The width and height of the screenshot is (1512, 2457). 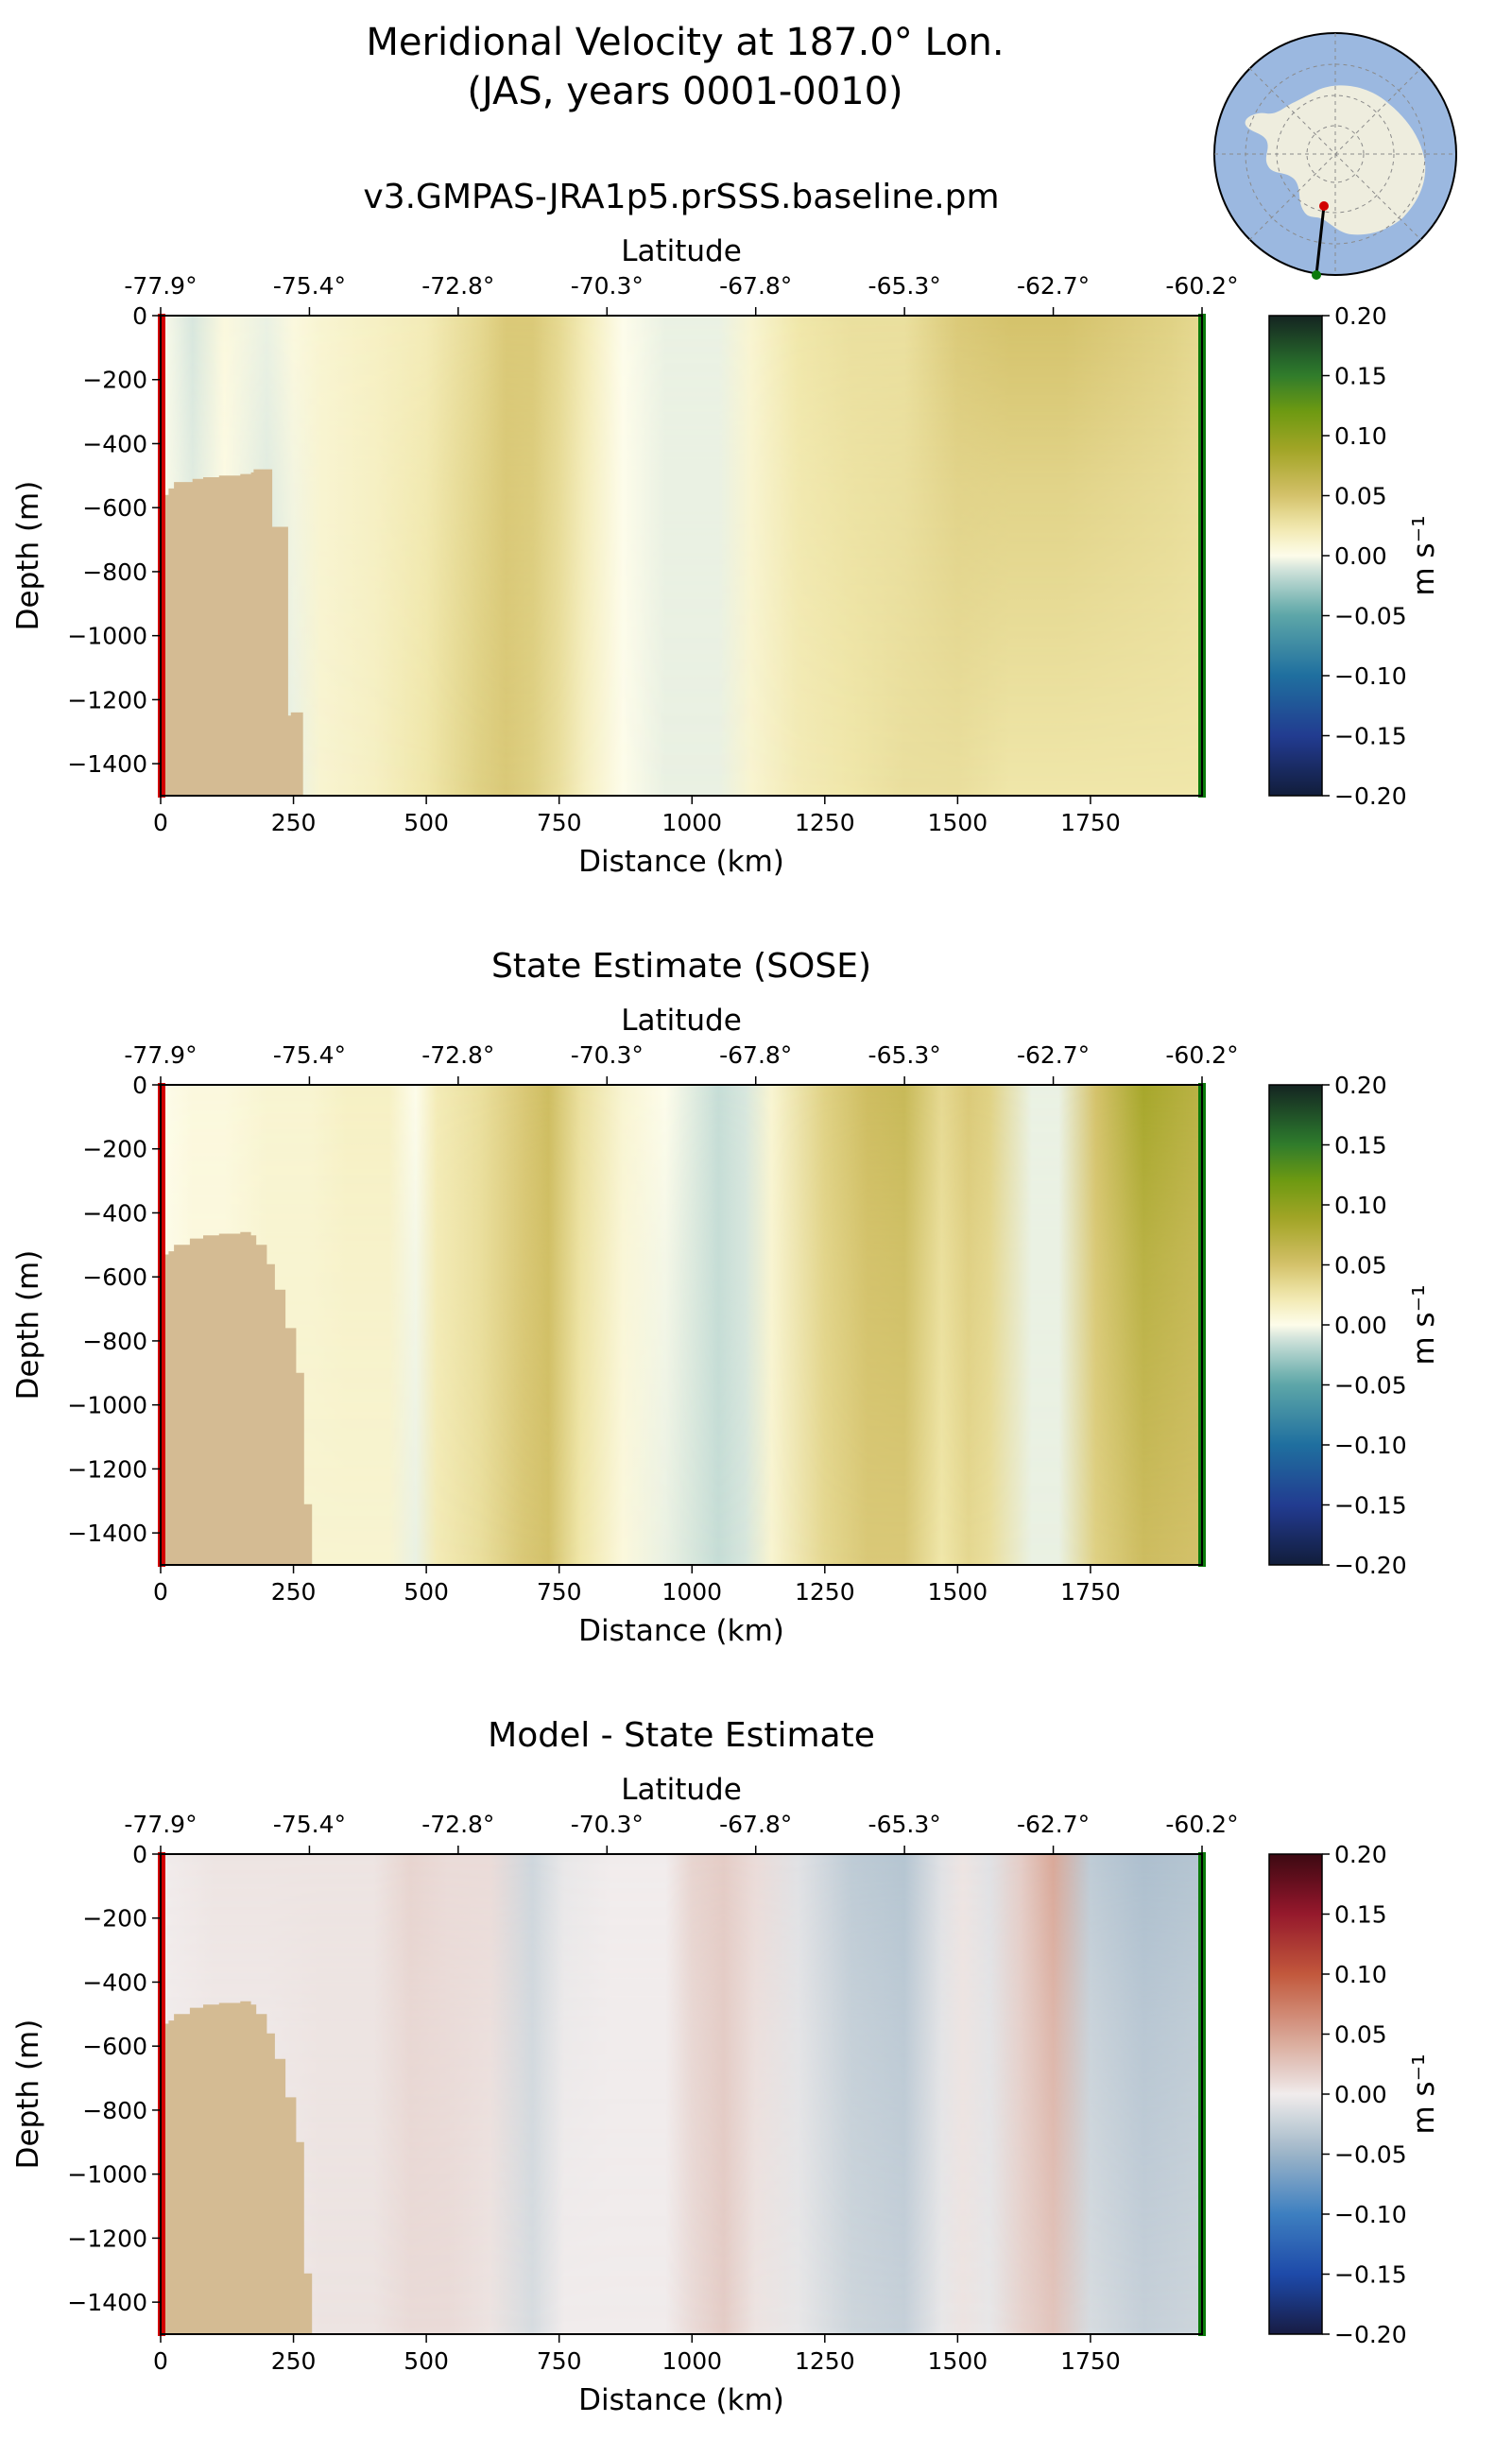 I want to click on inset-transect-line, so click(x=1320, y=240).